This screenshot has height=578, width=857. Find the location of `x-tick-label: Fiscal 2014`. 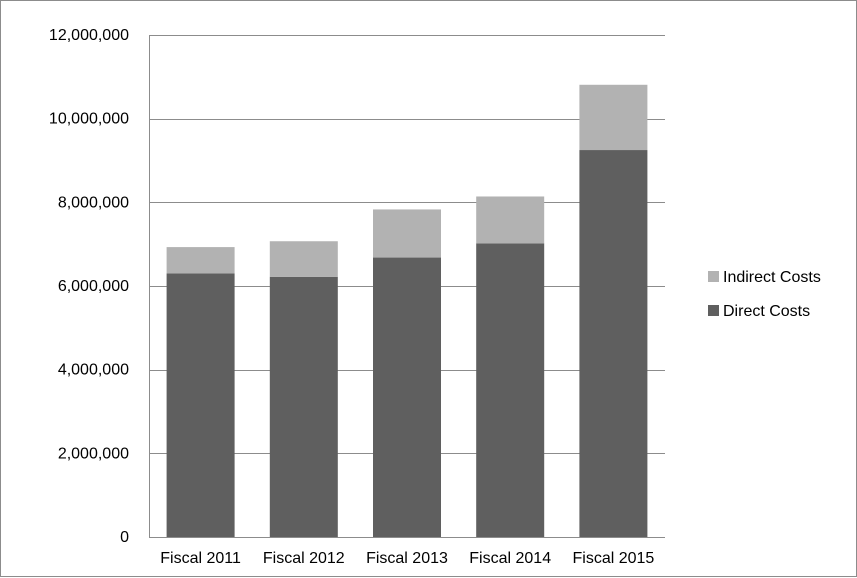

x-tick-label: Fiscal 2014 is located at coordinates (510, 558).